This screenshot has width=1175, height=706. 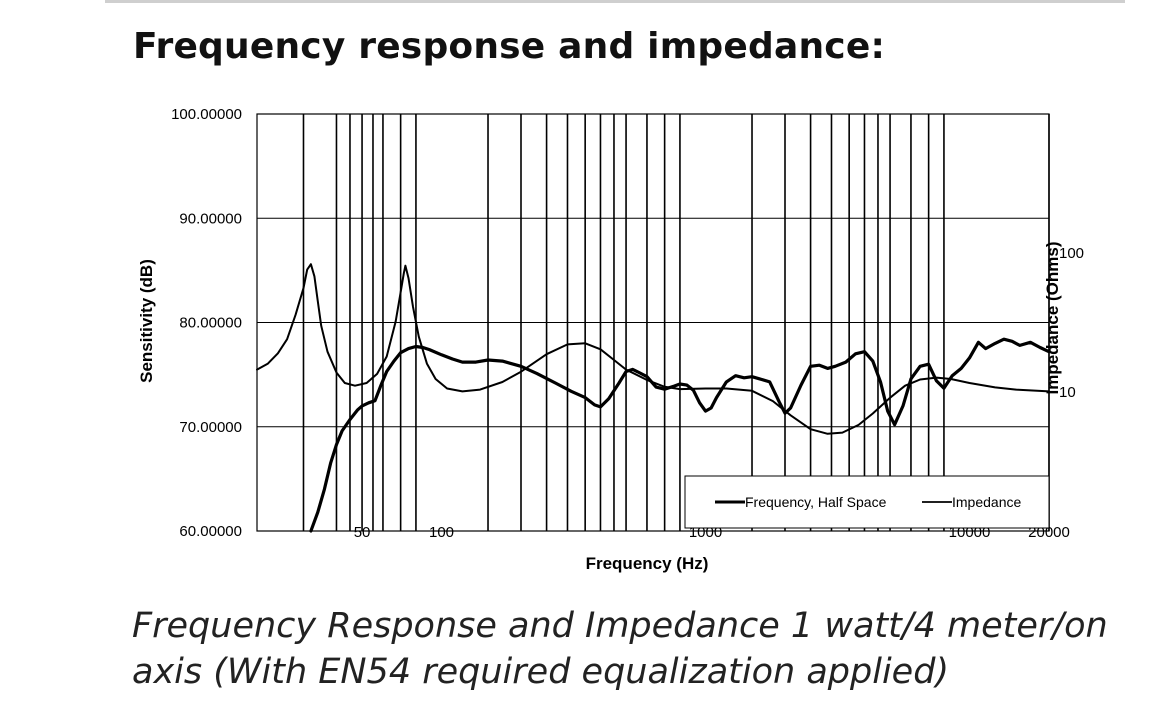 What do you see at coordinates (816, 502) in the screenshot?
I see `legend-label-frequency: Frequency, Half Space` at bounding box center [816, 502].